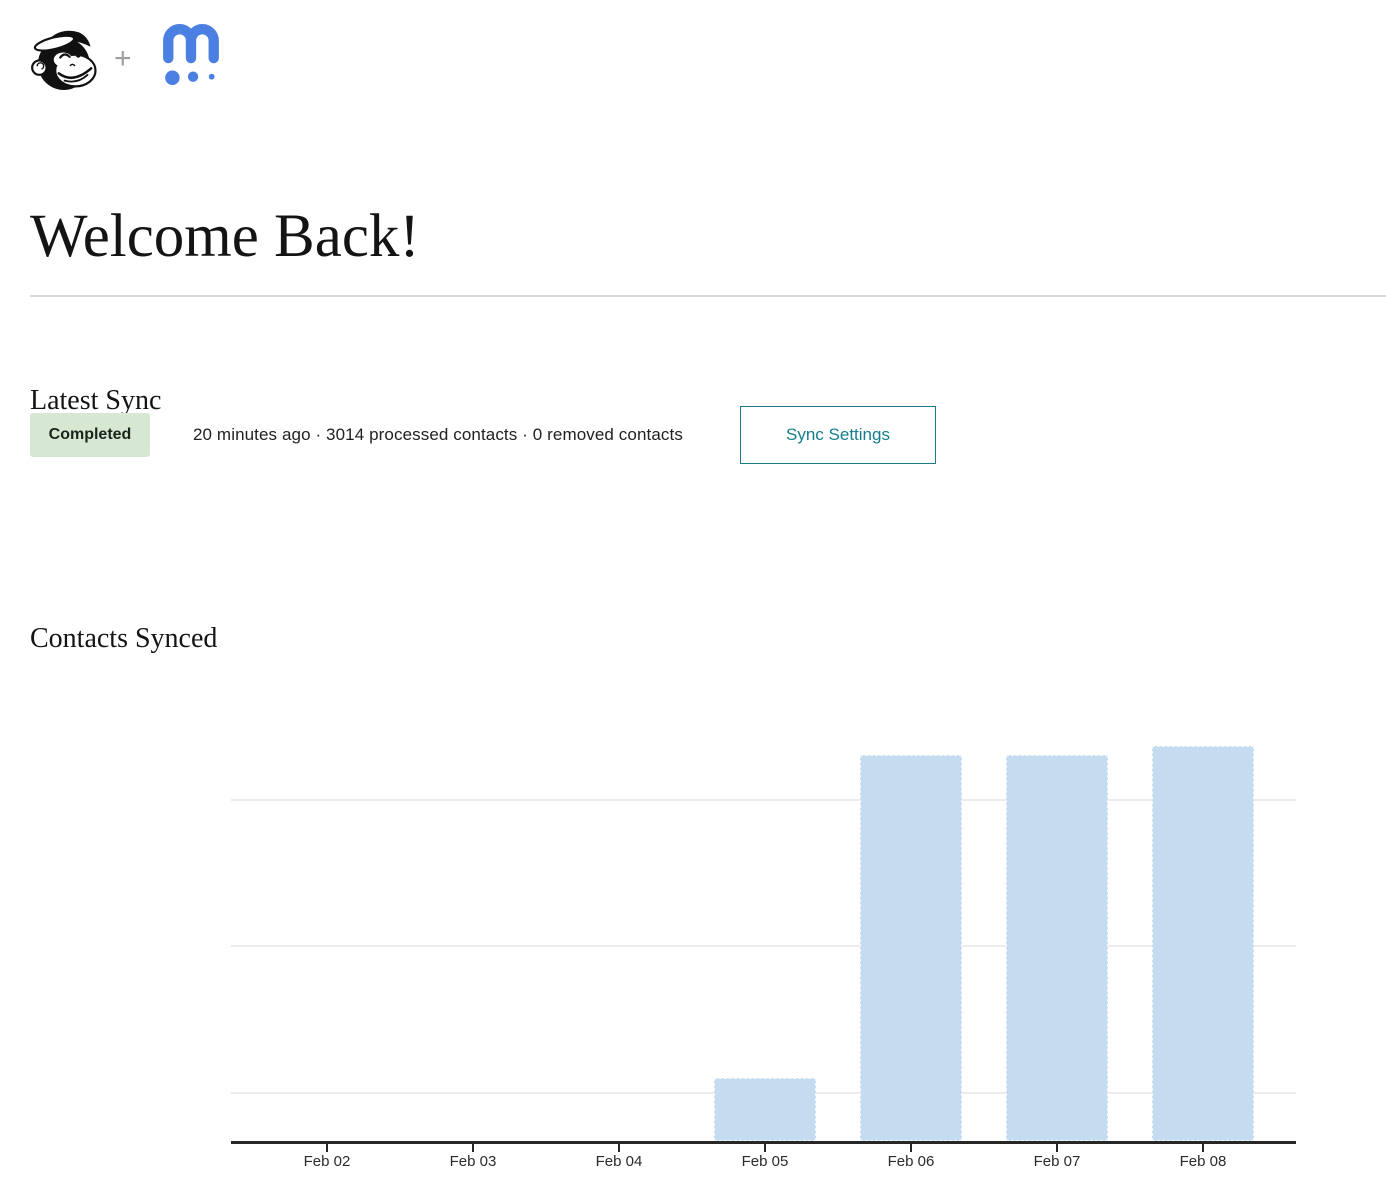 The width and height of the screenshot is (1386, 1186). Describe the element at coordinates (90, 435) in the screenshot. I see `sync-status-badge: Completed` at that location.